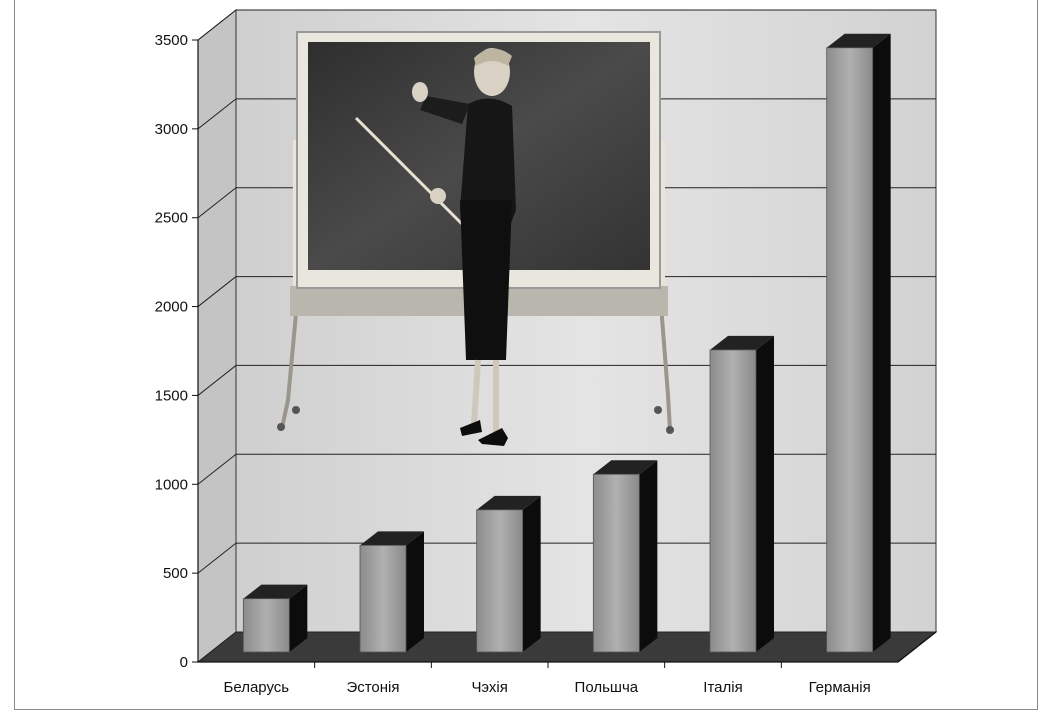 This screenshot has height=716, width=1052. What do you see at coordinates (171, 40) in the screenshot?
I see `y-tick-label-3500: 3500` at bounding box center [171, 40].